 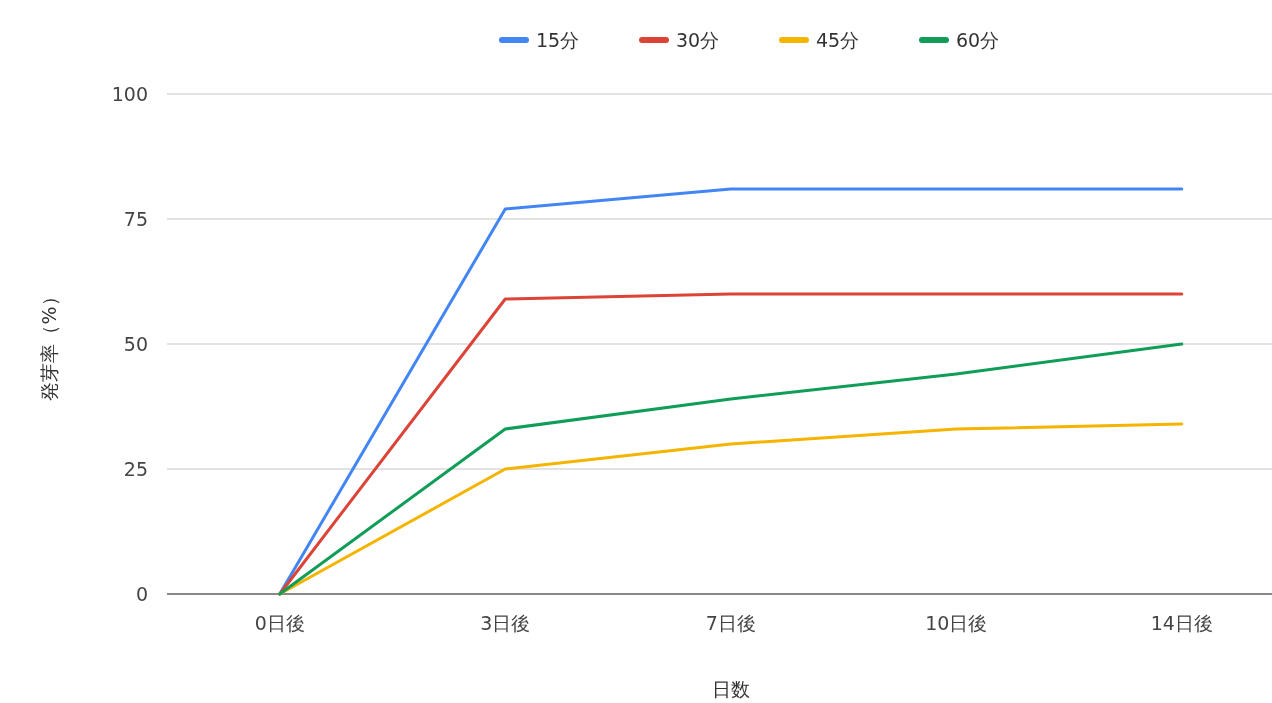 What do you see at coordinates (730, 623) in the screenshot?
I see `x-tick-label: 7日後` at bounding box center [730, 623].